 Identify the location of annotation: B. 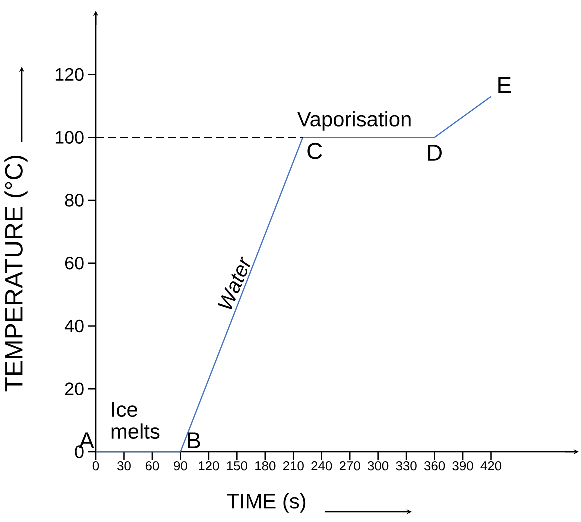
(194, 440).